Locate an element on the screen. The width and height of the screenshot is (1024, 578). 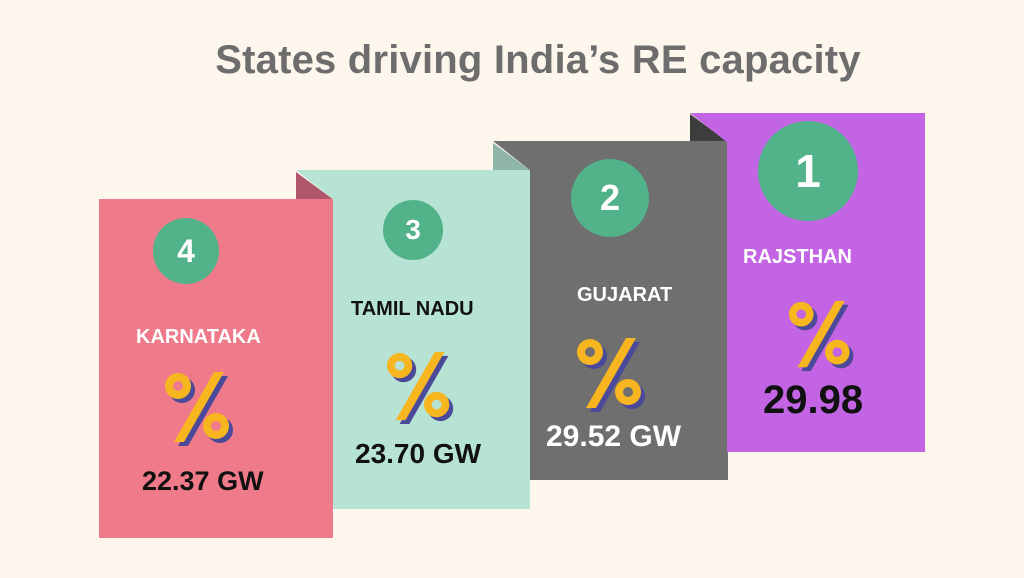
capacity-value: 29.98 is located at coordinates (813, 400).